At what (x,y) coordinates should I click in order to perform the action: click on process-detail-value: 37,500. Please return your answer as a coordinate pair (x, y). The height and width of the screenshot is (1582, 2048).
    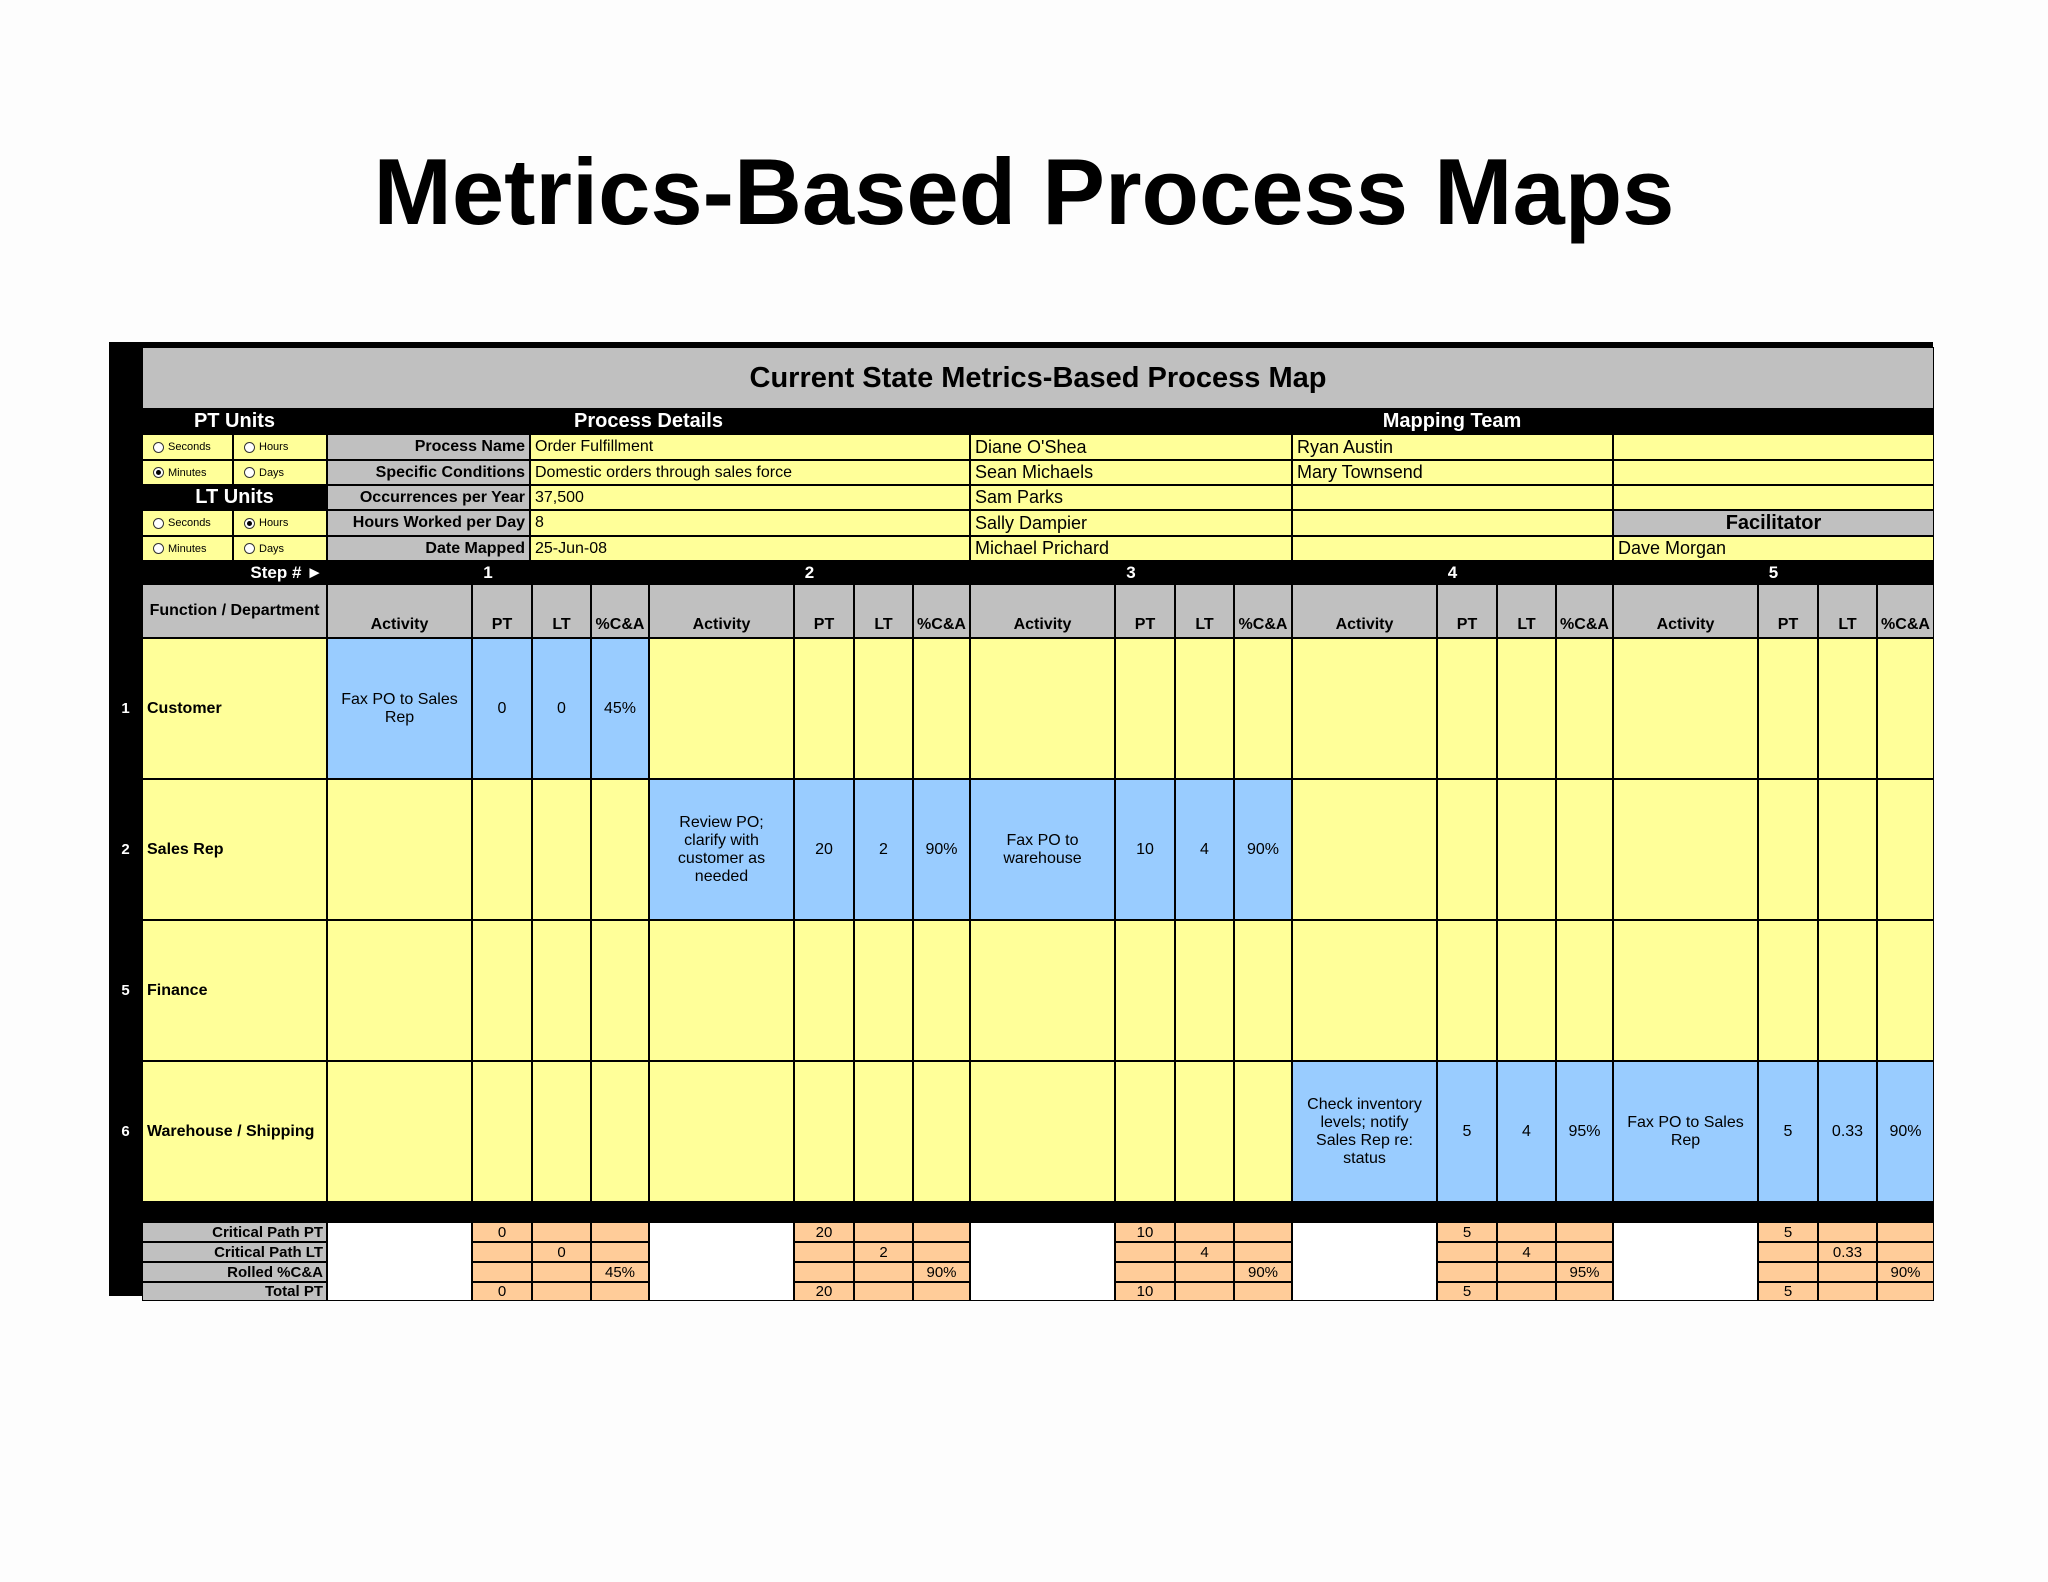
    Looking at the image, I should click on (750, 497).